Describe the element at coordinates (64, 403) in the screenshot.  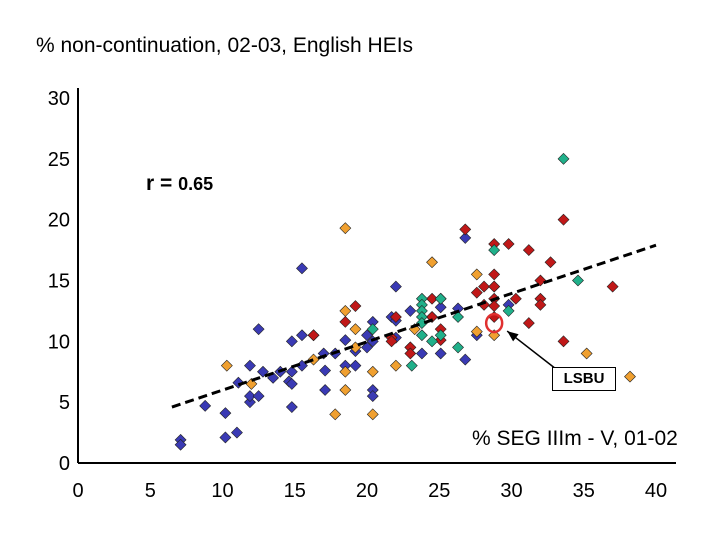
I see `y-tick-label: 5` at that location.